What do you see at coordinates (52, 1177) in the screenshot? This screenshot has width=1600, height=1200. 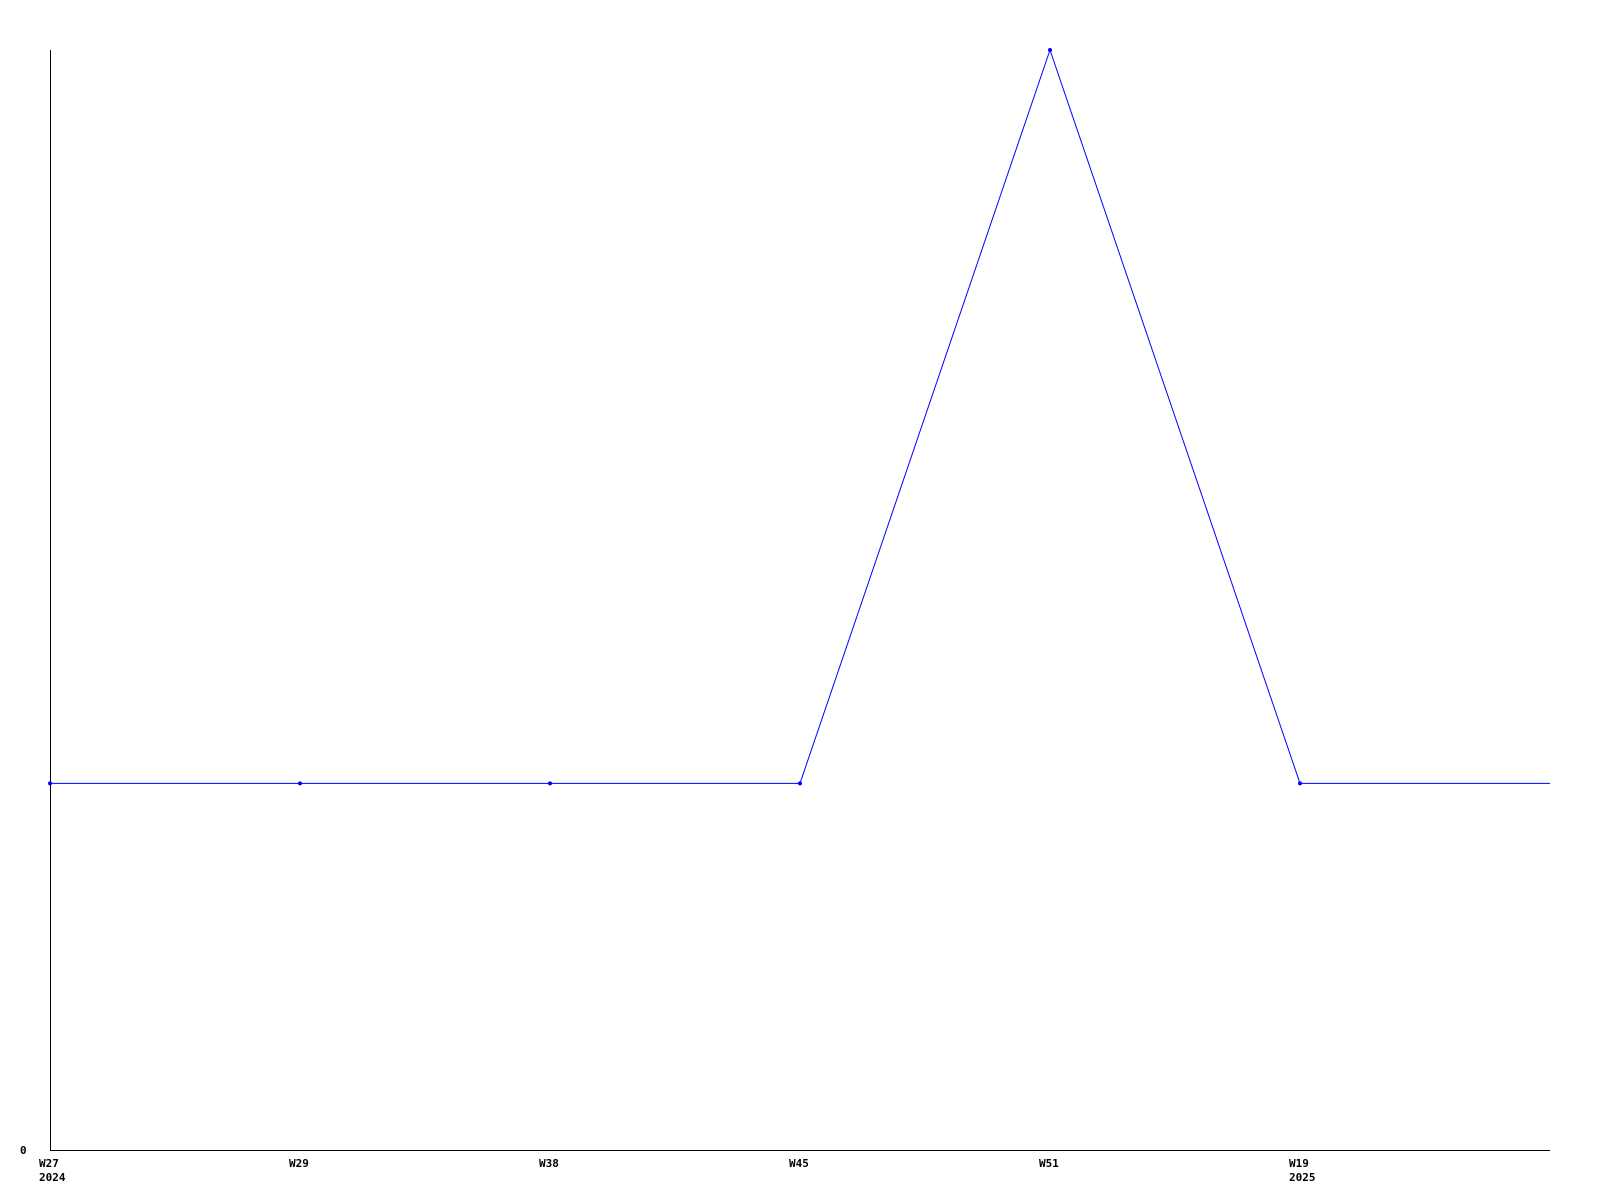 I see `x-tick-label-year: 2024` at bounding box center [52, 1177].